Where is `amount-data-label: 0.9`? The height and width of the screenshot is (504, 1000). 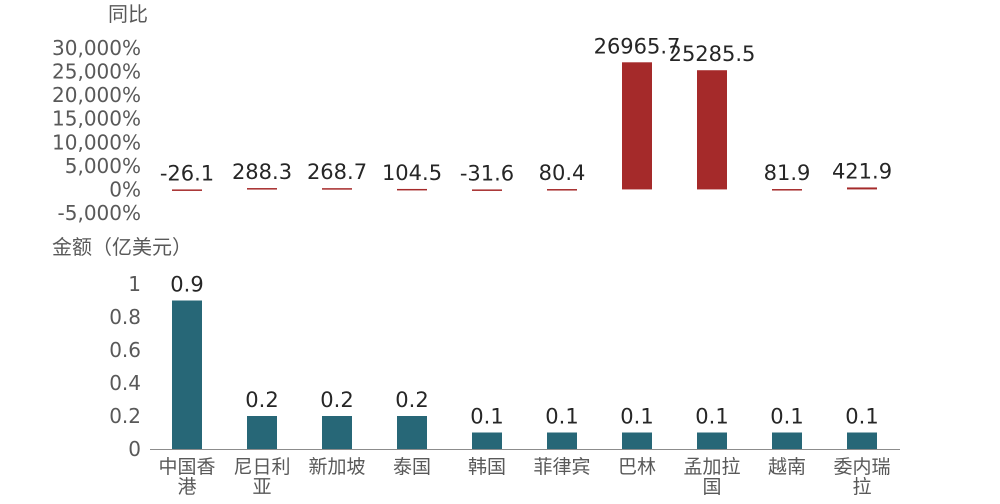 amount-data-label: 0.9 is located at coordinates (186, 285).